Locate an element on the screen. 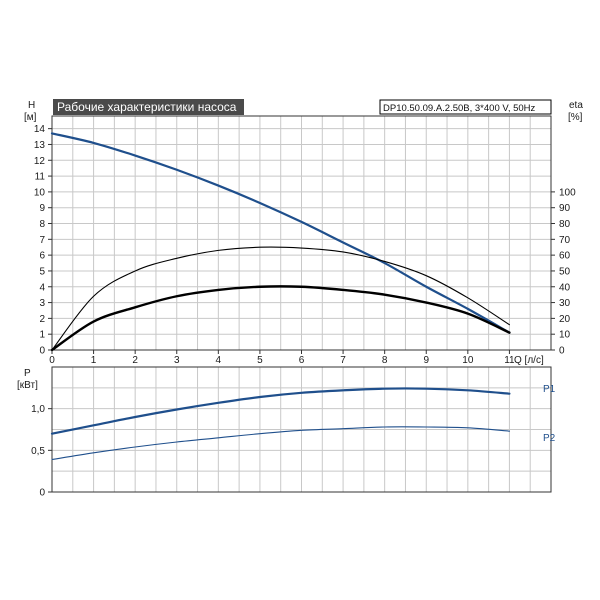 Image resolution: width=600 pixels, height=600 pixels. efficiency-curve-thin-line is located at coordinates (280, 298).